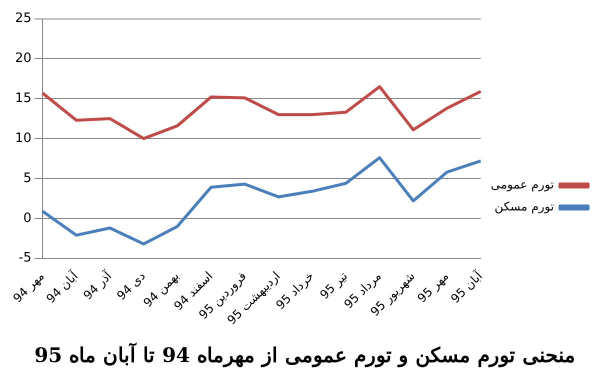 The width and height of the screenshot is (616, 391). What do you see at coordinates (97, 285) in the screenshot?
I see `x-tick-label: آذر 94` at bounding box center [97, 285].